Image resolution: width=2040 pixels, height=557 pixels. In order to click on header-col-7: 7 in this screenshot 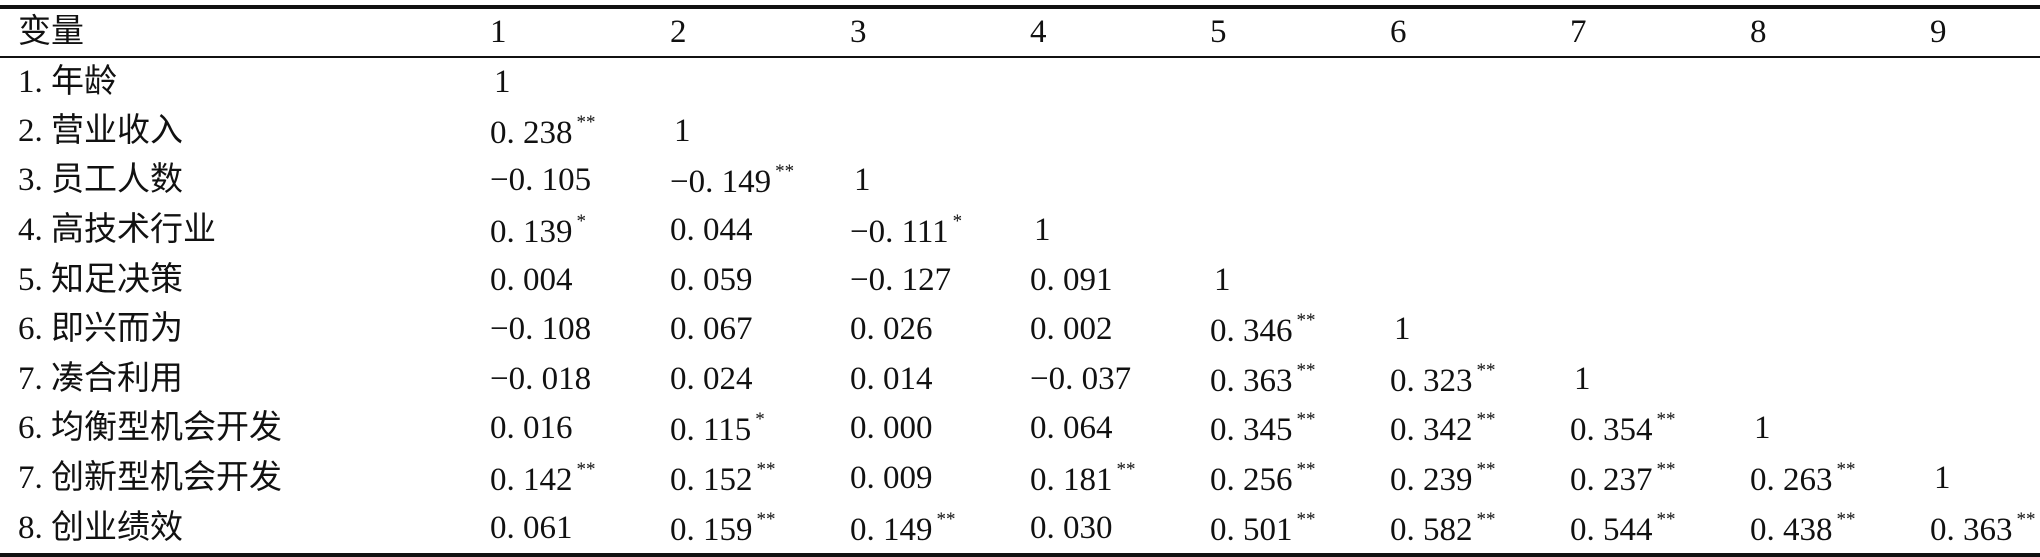, I will do `click(1660, 33)`.